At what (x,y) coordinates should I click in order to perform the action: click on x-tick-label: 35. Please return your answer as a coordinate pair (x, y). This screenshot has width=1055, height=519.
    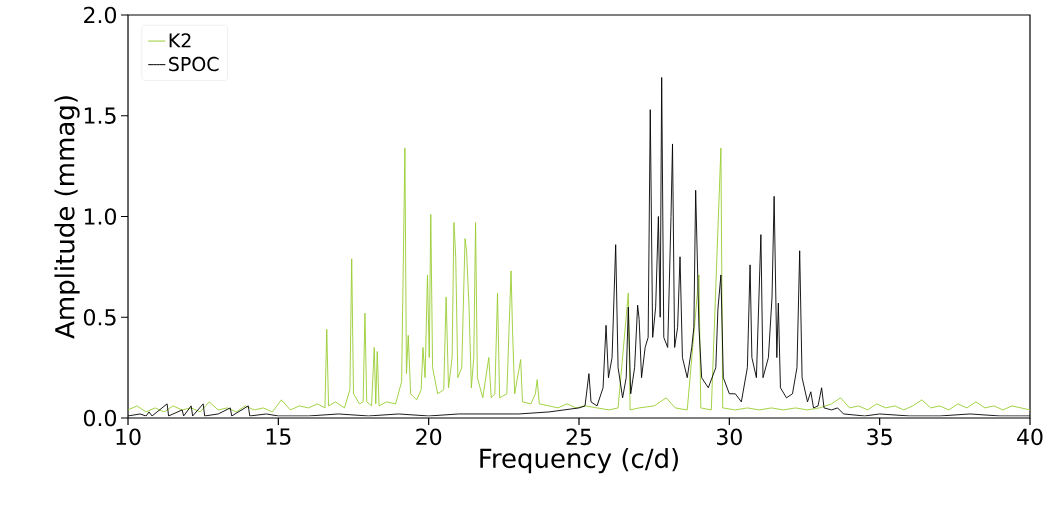
    Looking at the image, I should click on (879, 437).